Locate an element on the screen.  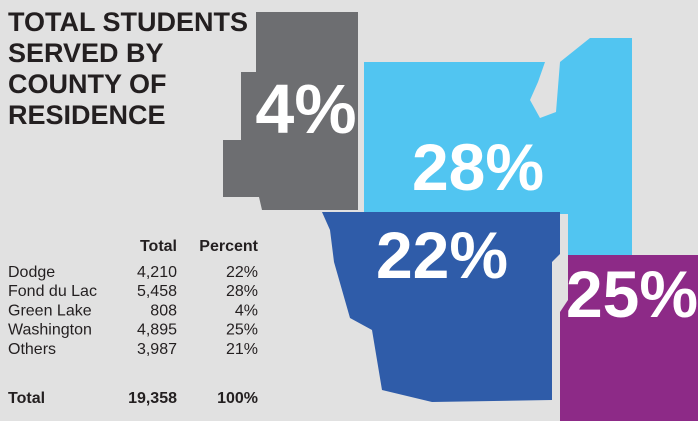
county-name: Others is located at coordinates (32, 349).